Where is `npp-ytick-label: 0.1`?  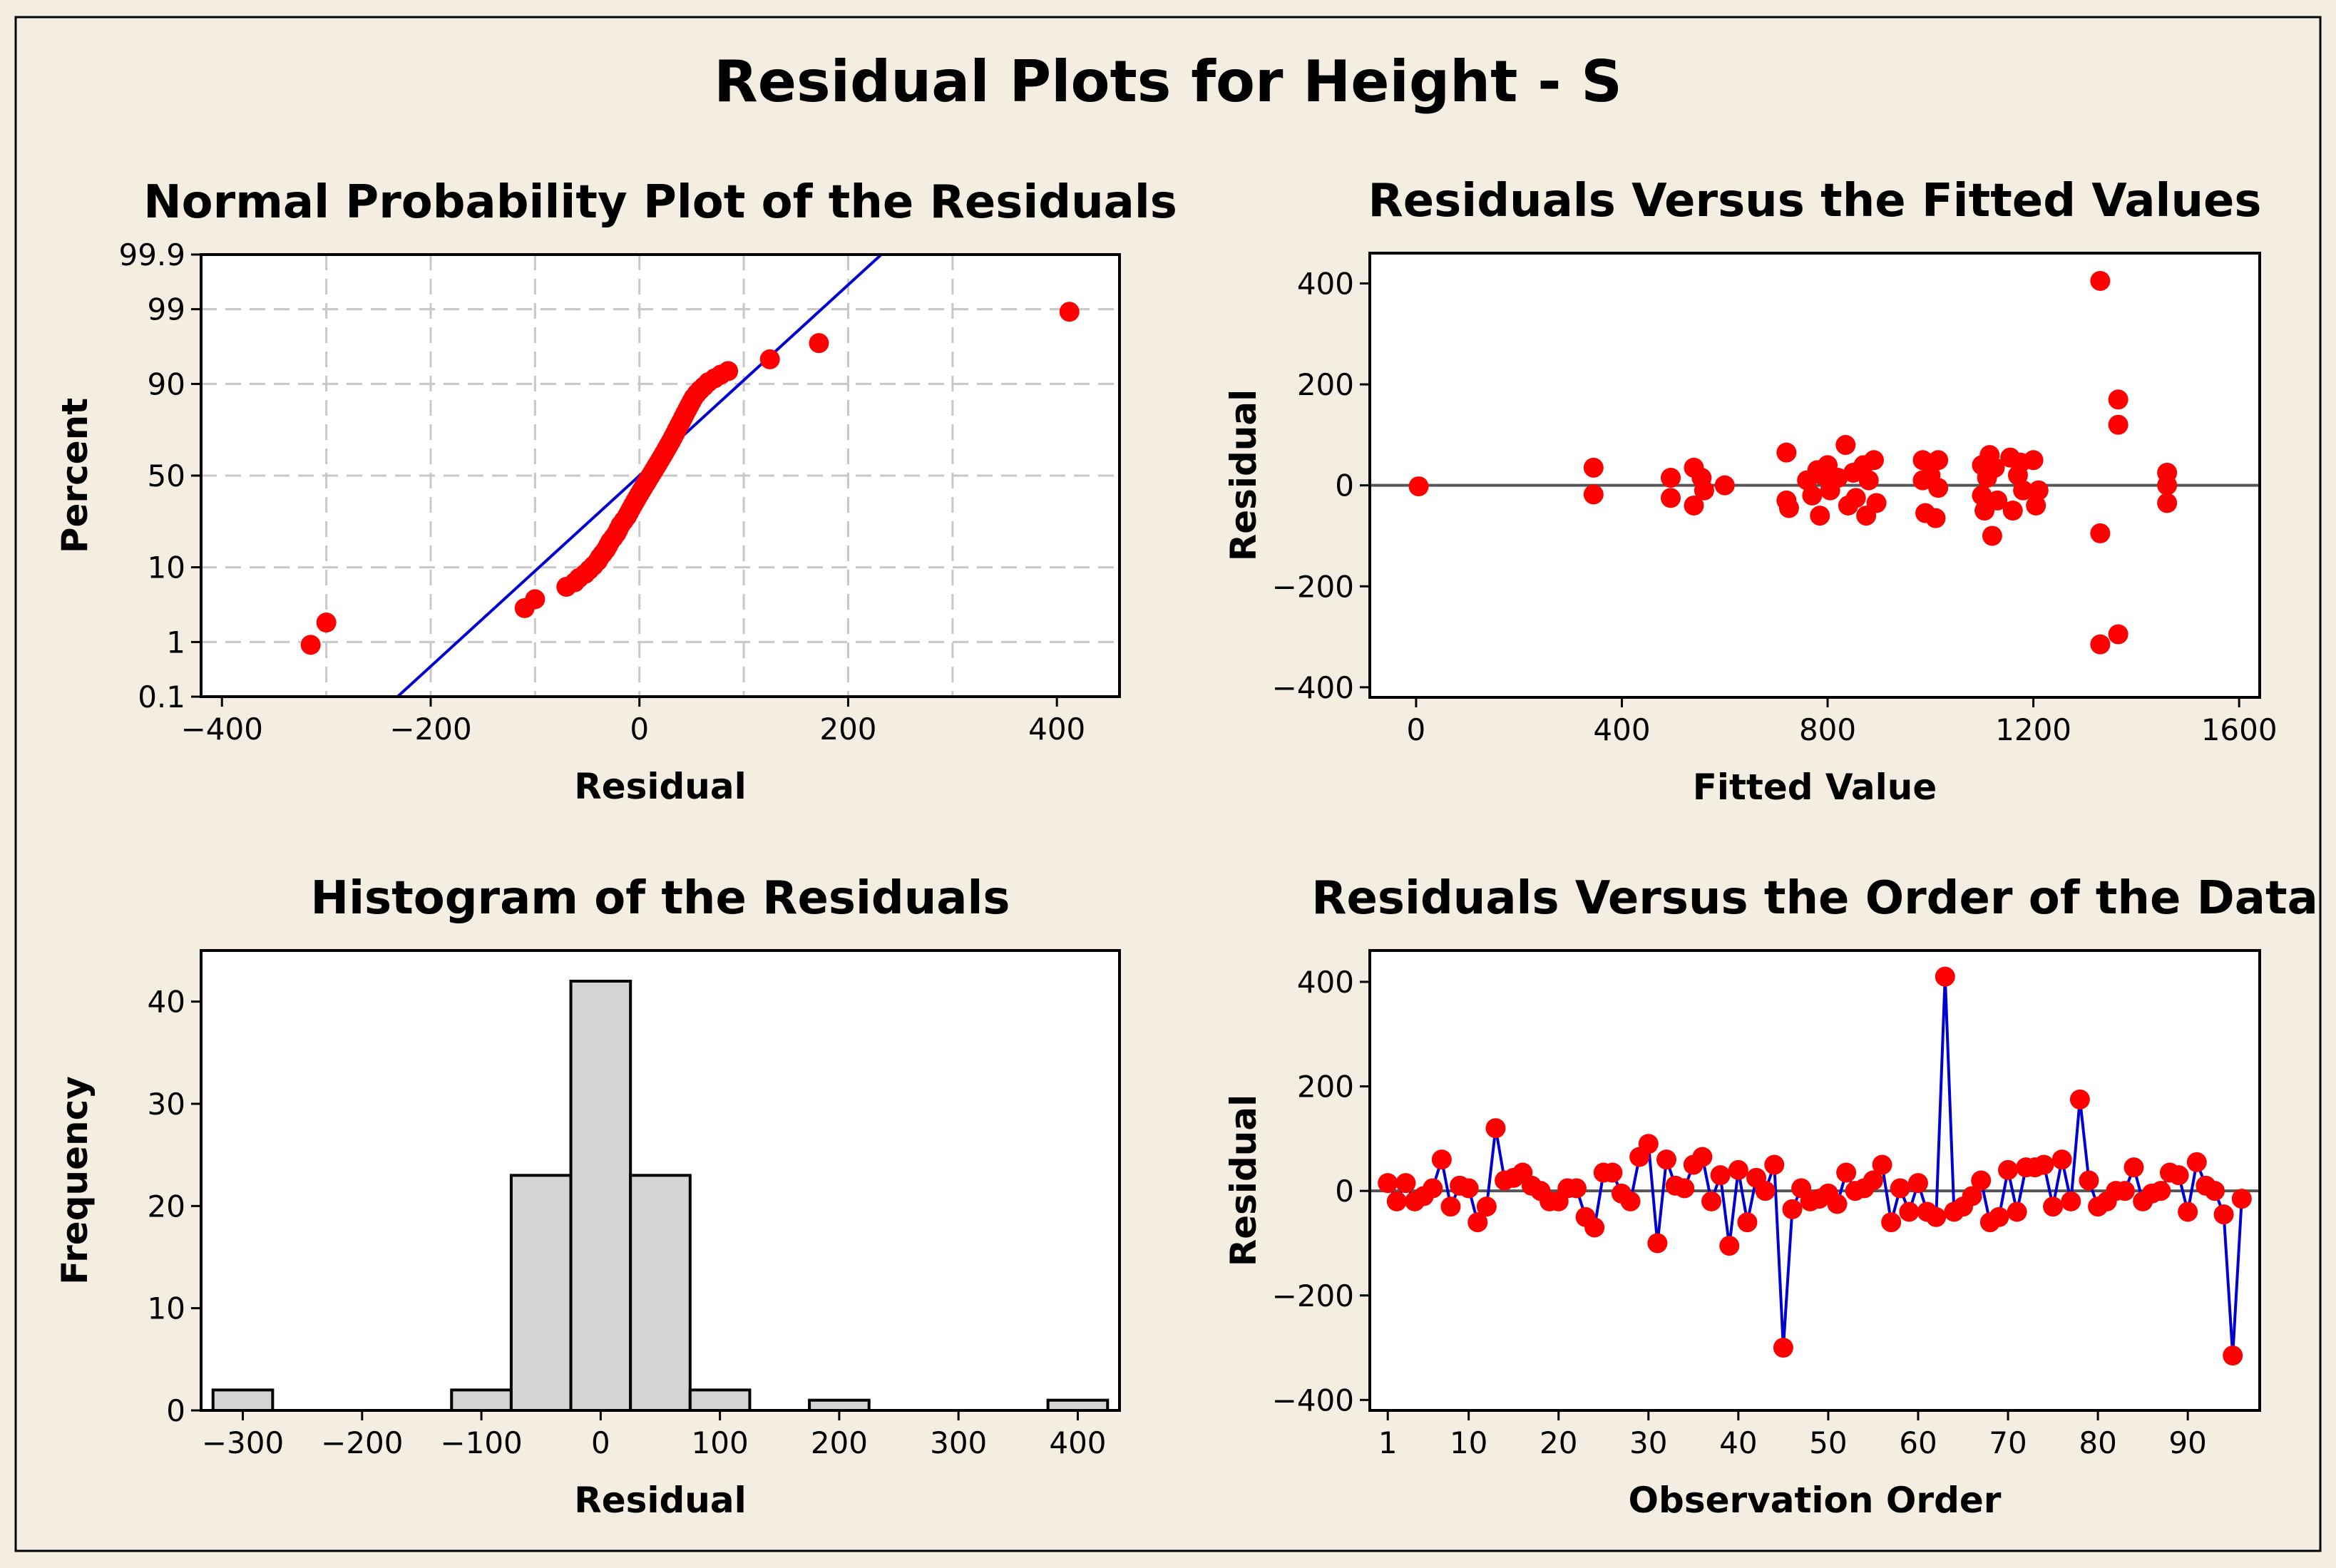
npp-ytick-label: 0.1 is located at coordinates (162, 697).